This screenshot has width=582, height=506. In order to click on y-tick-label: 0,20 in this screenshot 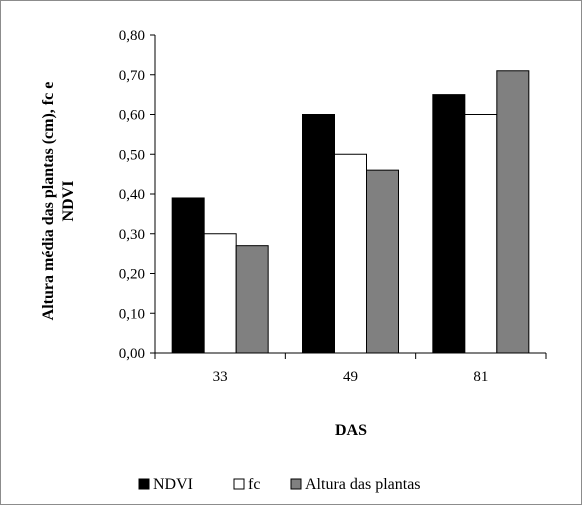, I will do `click(132, 275)`.